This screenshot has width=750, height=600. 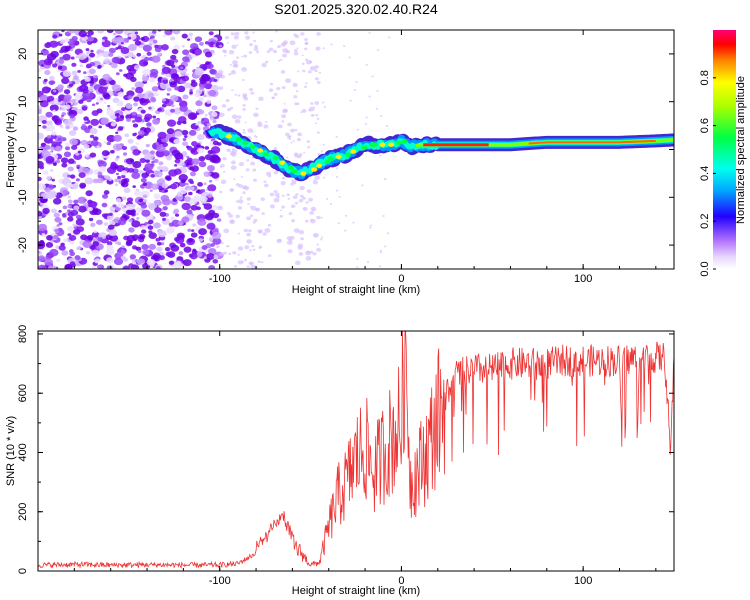 I want to click on colorbar-label: Normalized spectral amplitude, so click(x=741, y=150).